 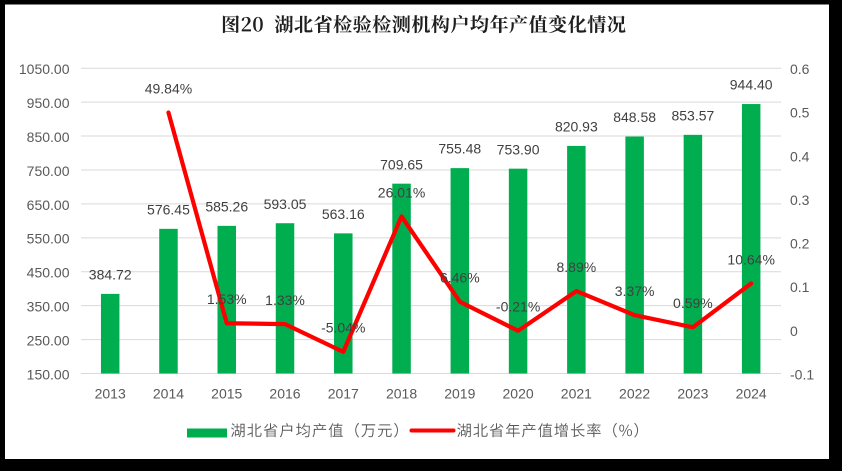 I want to click on svg-text: 650.00, so click(x=48, y=205).